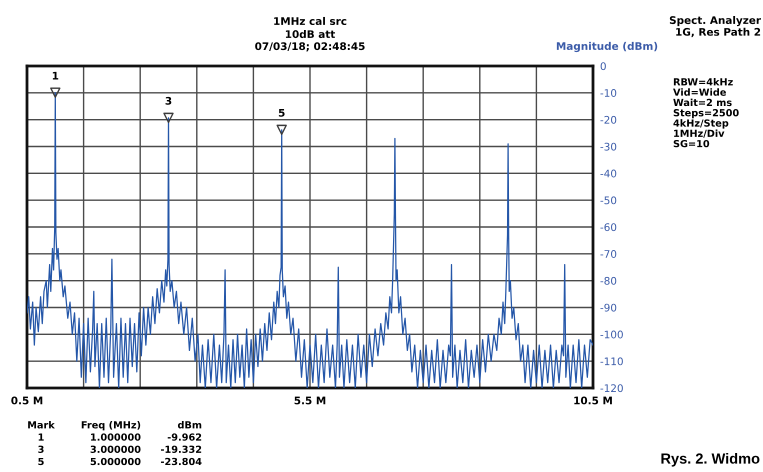  Describe the element at coordinates (608, 146) in the screenshot. I see `y-tick-label: -30` at that location.